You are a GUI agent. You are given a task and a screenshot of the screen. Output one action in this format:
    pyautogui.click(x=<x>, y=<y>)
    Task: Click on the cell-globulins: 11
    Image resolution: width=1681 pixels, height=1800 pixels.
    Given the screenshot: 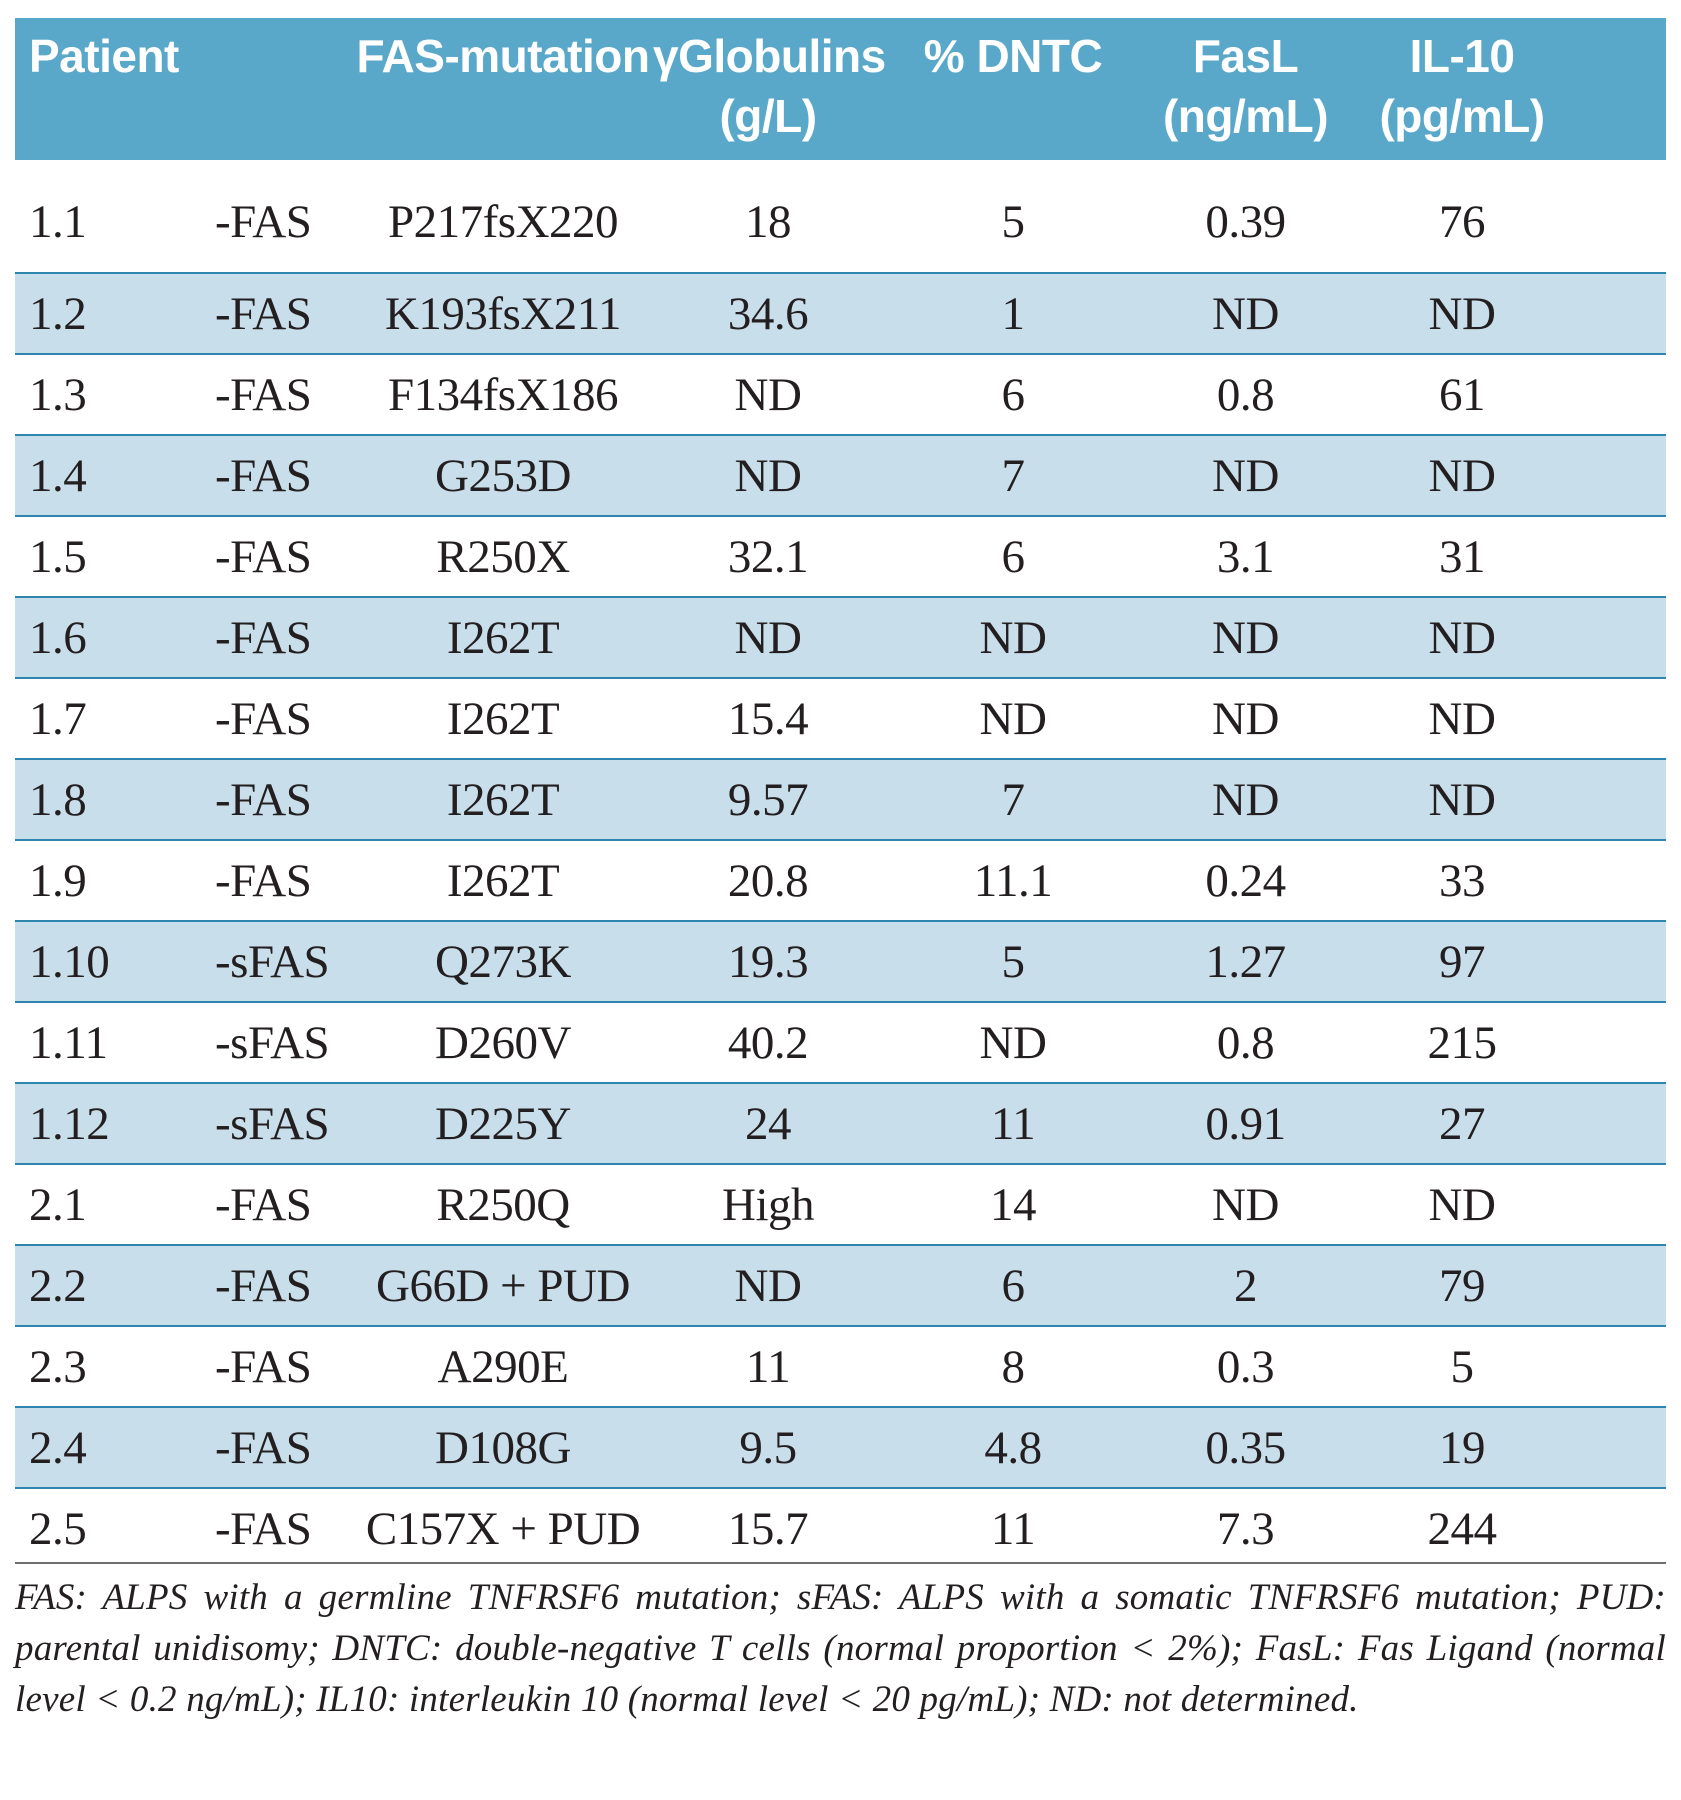 What is the action you would take?
    pyautogui.click(x=768, y=1366)
    